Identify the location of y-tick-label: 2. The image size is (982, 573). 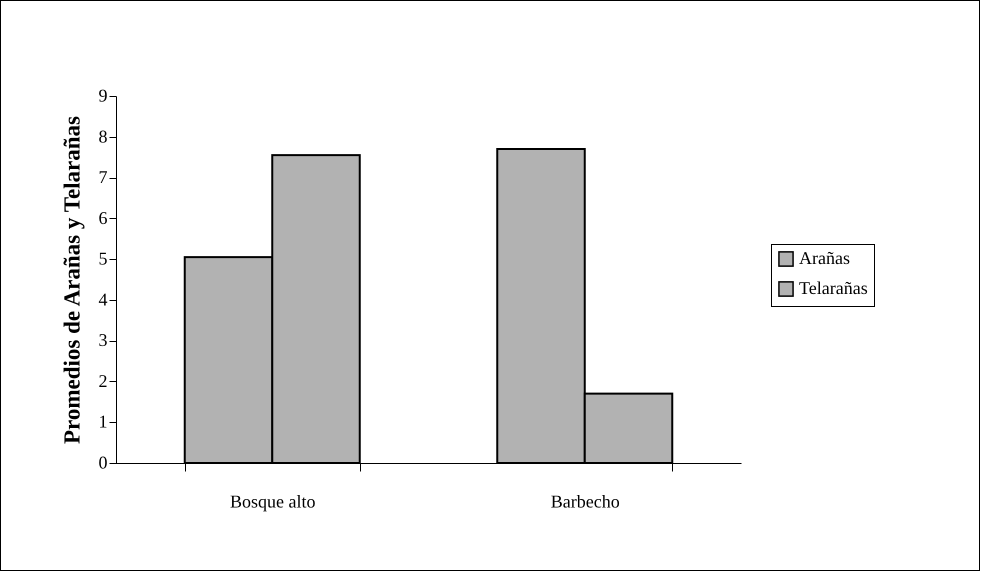
(103, 380).